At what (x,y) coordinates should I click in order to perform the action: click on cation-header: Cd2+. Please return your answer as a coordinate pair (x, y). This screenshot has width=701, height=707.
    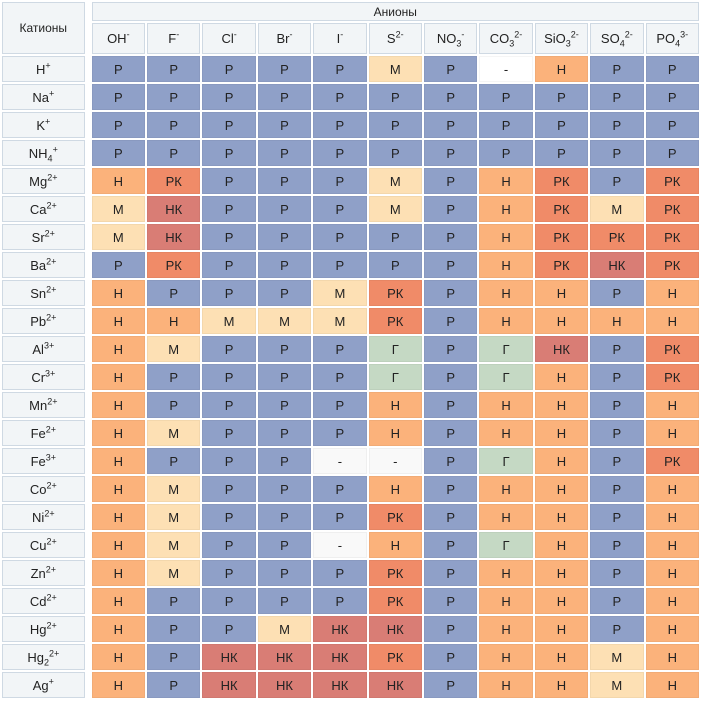
    Looking at the image, I should click on (43, 601).